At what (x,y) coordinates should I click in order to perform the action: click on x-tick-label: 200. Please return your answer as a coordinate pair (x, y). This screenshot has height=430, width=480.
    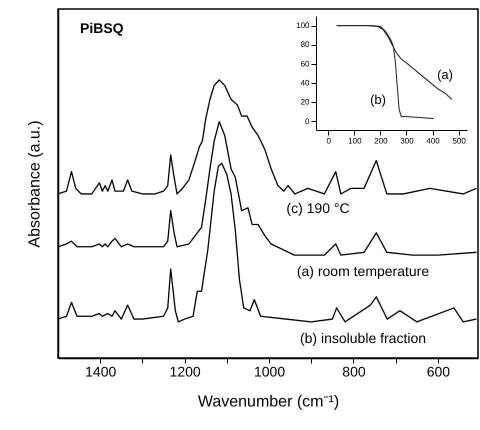
    Looking at the image, I should click on (381, 141).